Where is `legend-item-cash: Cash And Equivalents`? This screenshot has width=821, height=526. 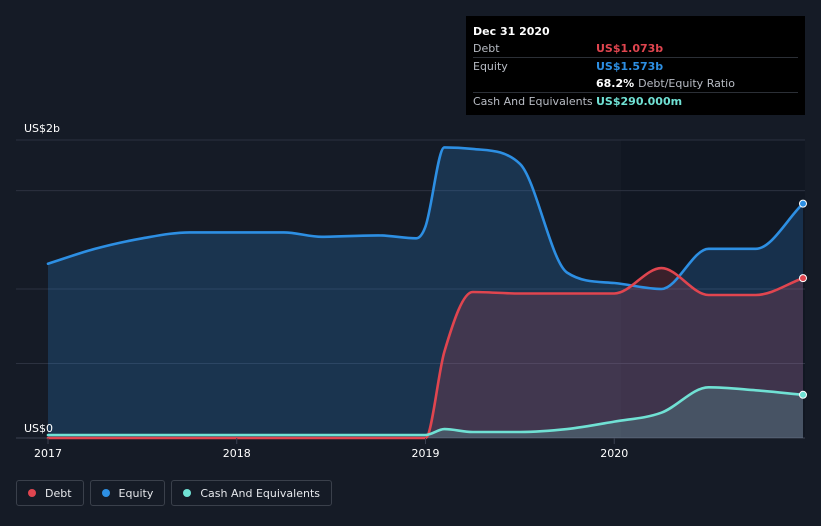 legend-item-cash: Cash And Equivalents is located at coordinates (251, 493).